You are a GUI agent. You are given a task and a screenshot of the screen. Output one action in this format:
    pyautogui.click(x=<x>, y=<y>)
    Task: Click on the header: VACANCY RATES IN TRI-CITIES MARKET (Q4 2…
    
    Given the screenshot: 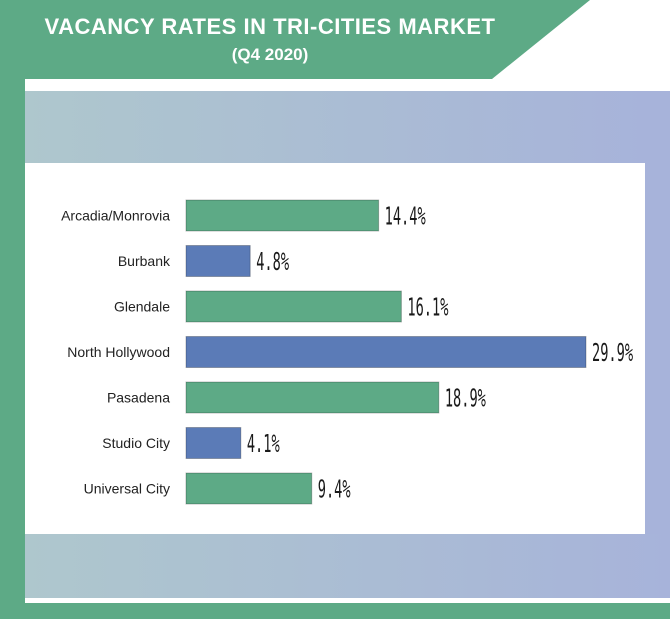 What is the action you would take?
    pyautogui.click(x=270, y=40)
    